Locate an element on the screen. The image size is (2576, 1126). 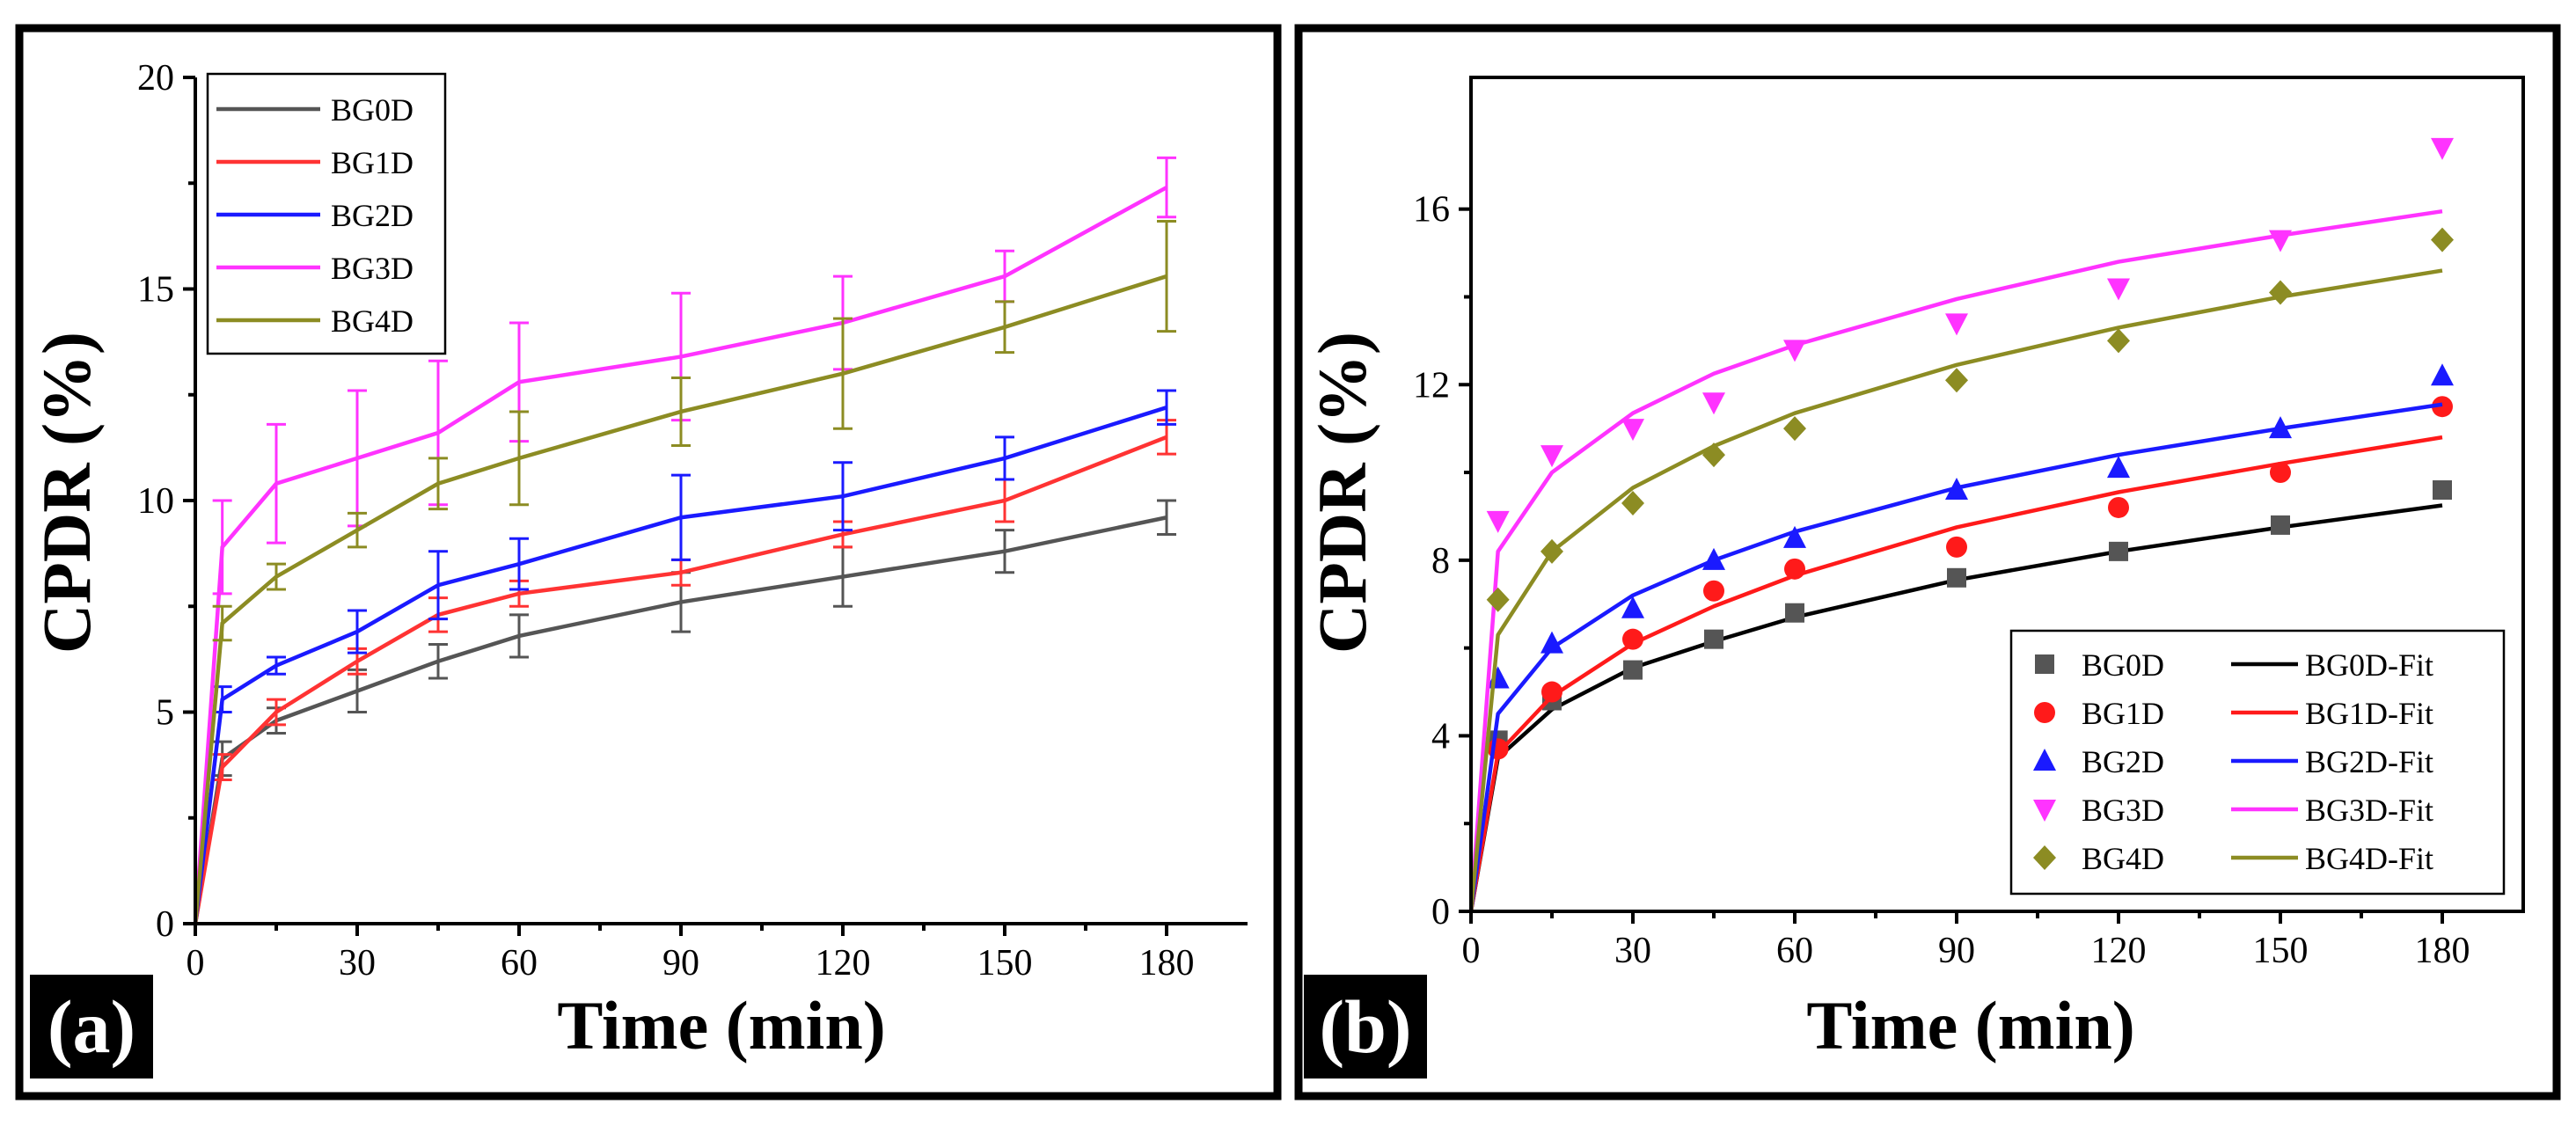
panel-a-y-axis-title: CPDR (%) is located at coordinates (66, 493).